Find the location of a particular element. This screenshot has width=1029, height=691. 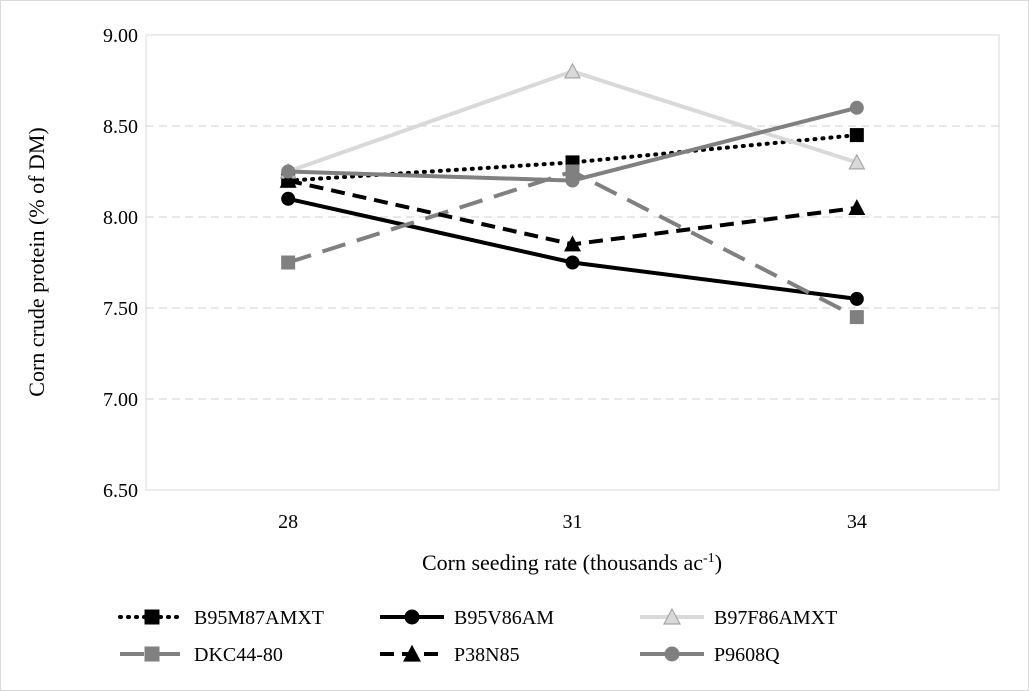

x-tick-label: 28 is located at coordinates (288, 522).